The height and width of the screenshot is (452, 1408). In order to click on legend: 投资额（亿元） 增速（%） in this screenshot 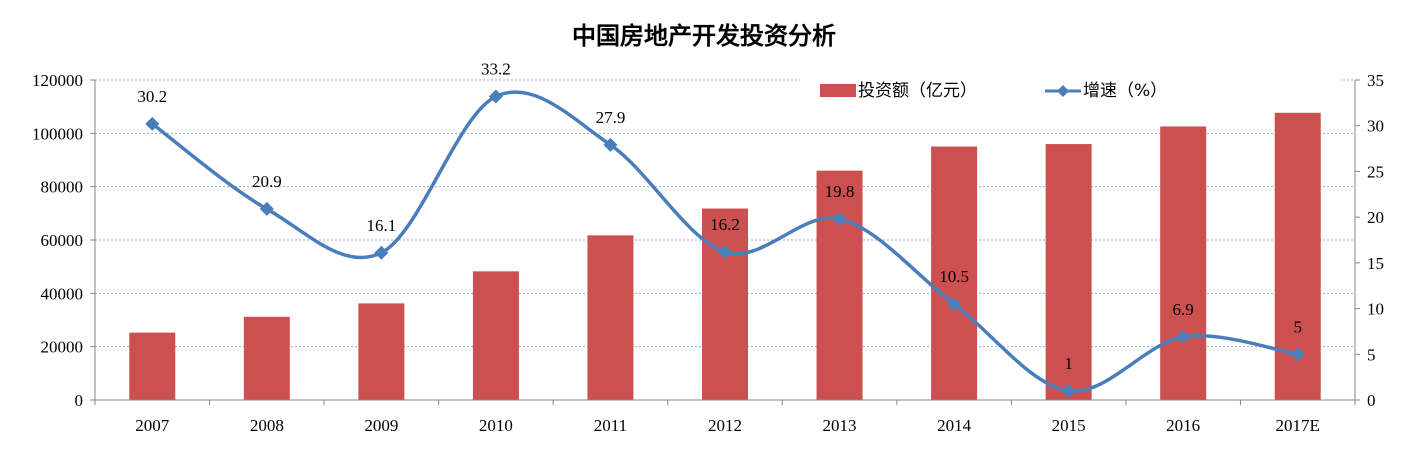, I will do `click(1070, 80)`.